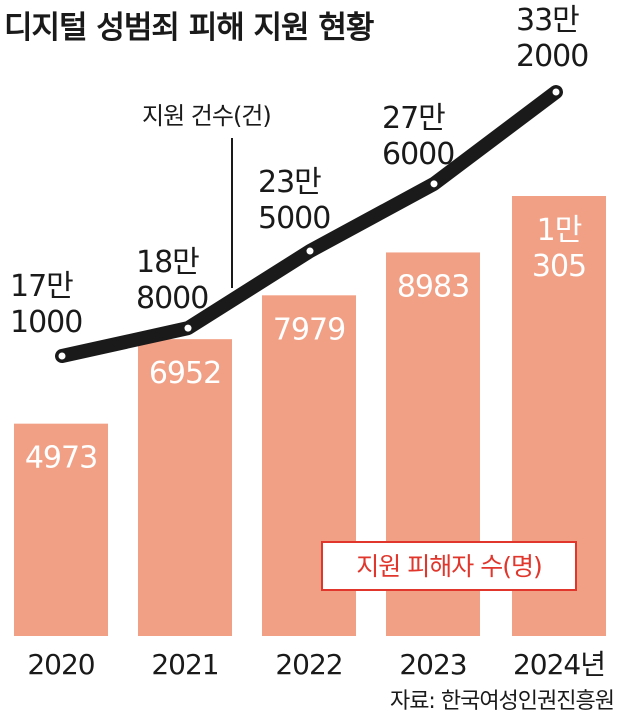 This screenshot has height=720, width=620. Describe the element at coordinates (559, 266) in the screenshot. I see `bar-label-4-1: 305` at that location.